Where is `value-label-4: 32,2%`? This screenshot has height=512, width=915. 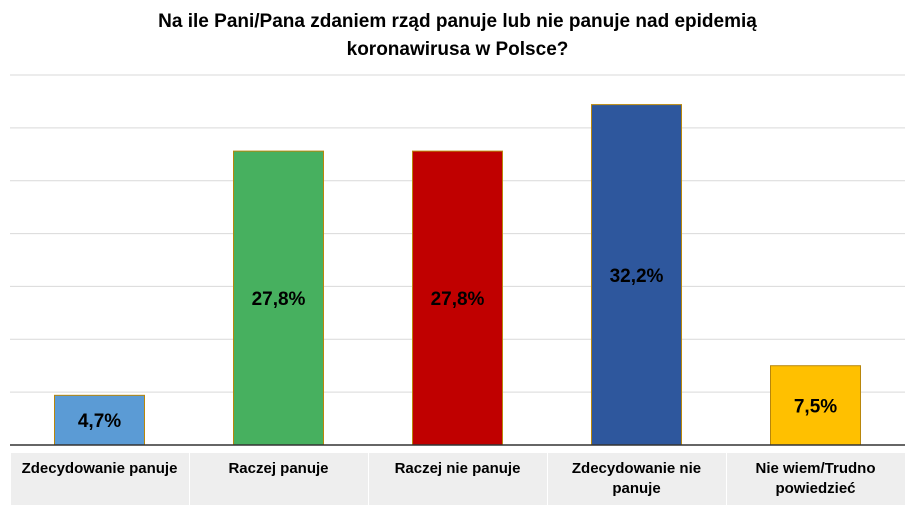
value-label-4: 32,2% is located at coordinates (637, 276).